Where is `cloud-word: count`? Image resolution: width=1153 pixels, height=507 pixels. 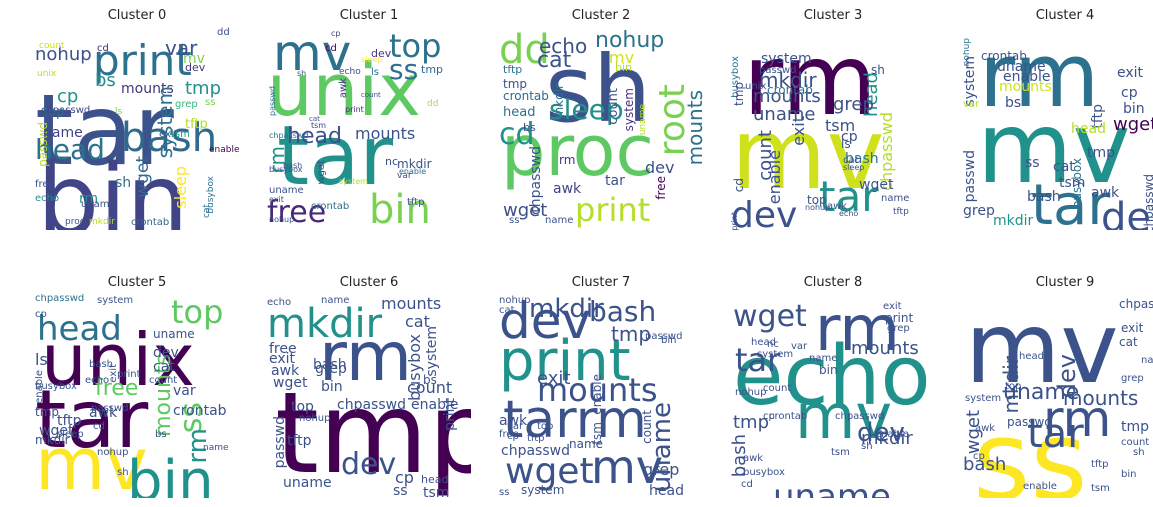
cloud-word: count is located at coordinates (613, 106).